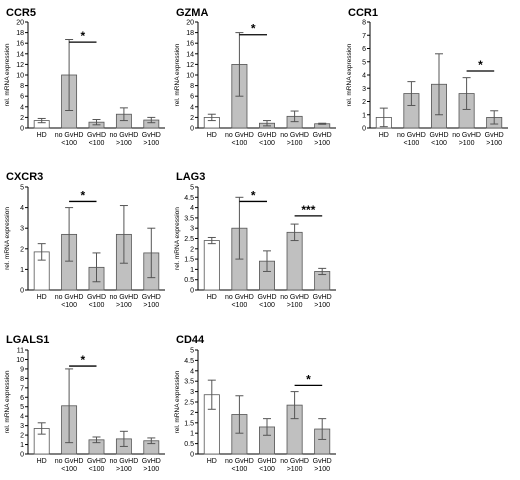 Image resolution: width=520 pixels, height=480 pixels. Describe the element at coordinates (21, 13) in the screenshot. I see `chart-title: CCR5` at that location.